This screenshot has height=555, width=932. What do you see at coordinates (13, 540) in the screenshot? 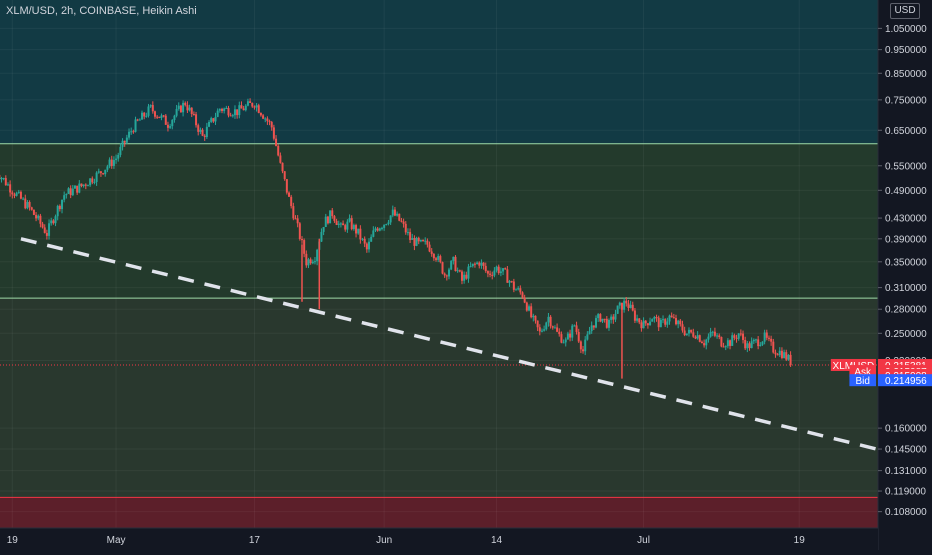
I see `time-tick-label: 19` at bounding box center [13, 540].